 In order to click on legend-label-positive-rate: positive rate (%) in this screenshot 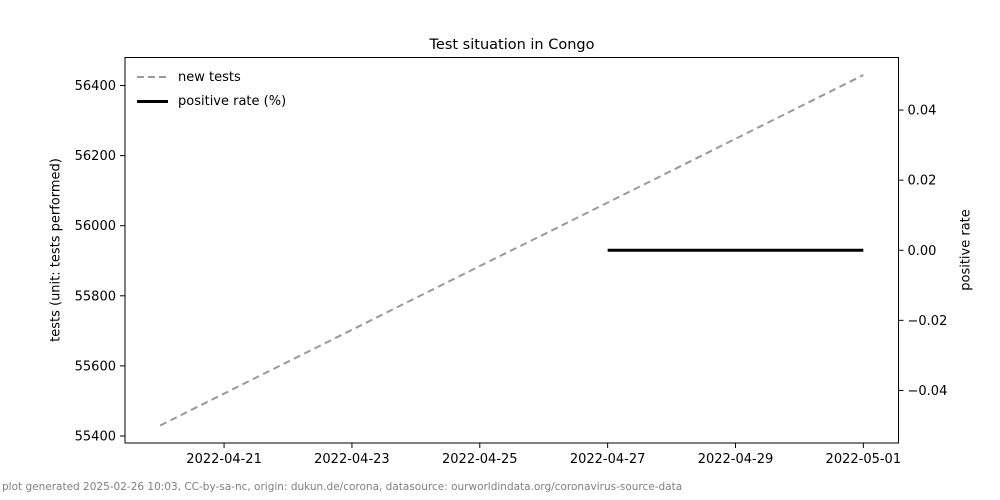, I will do `click(232, 101)`.